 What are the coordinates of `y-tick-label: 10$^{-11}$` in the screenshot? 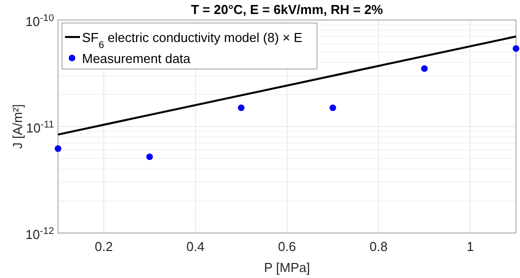 It's located at (40, 127).